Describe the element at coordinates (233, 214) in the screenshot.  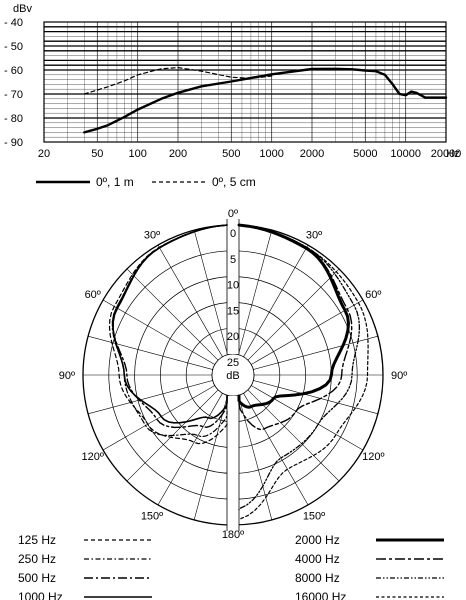
I see `polar-angle-label: 0º` at that location.